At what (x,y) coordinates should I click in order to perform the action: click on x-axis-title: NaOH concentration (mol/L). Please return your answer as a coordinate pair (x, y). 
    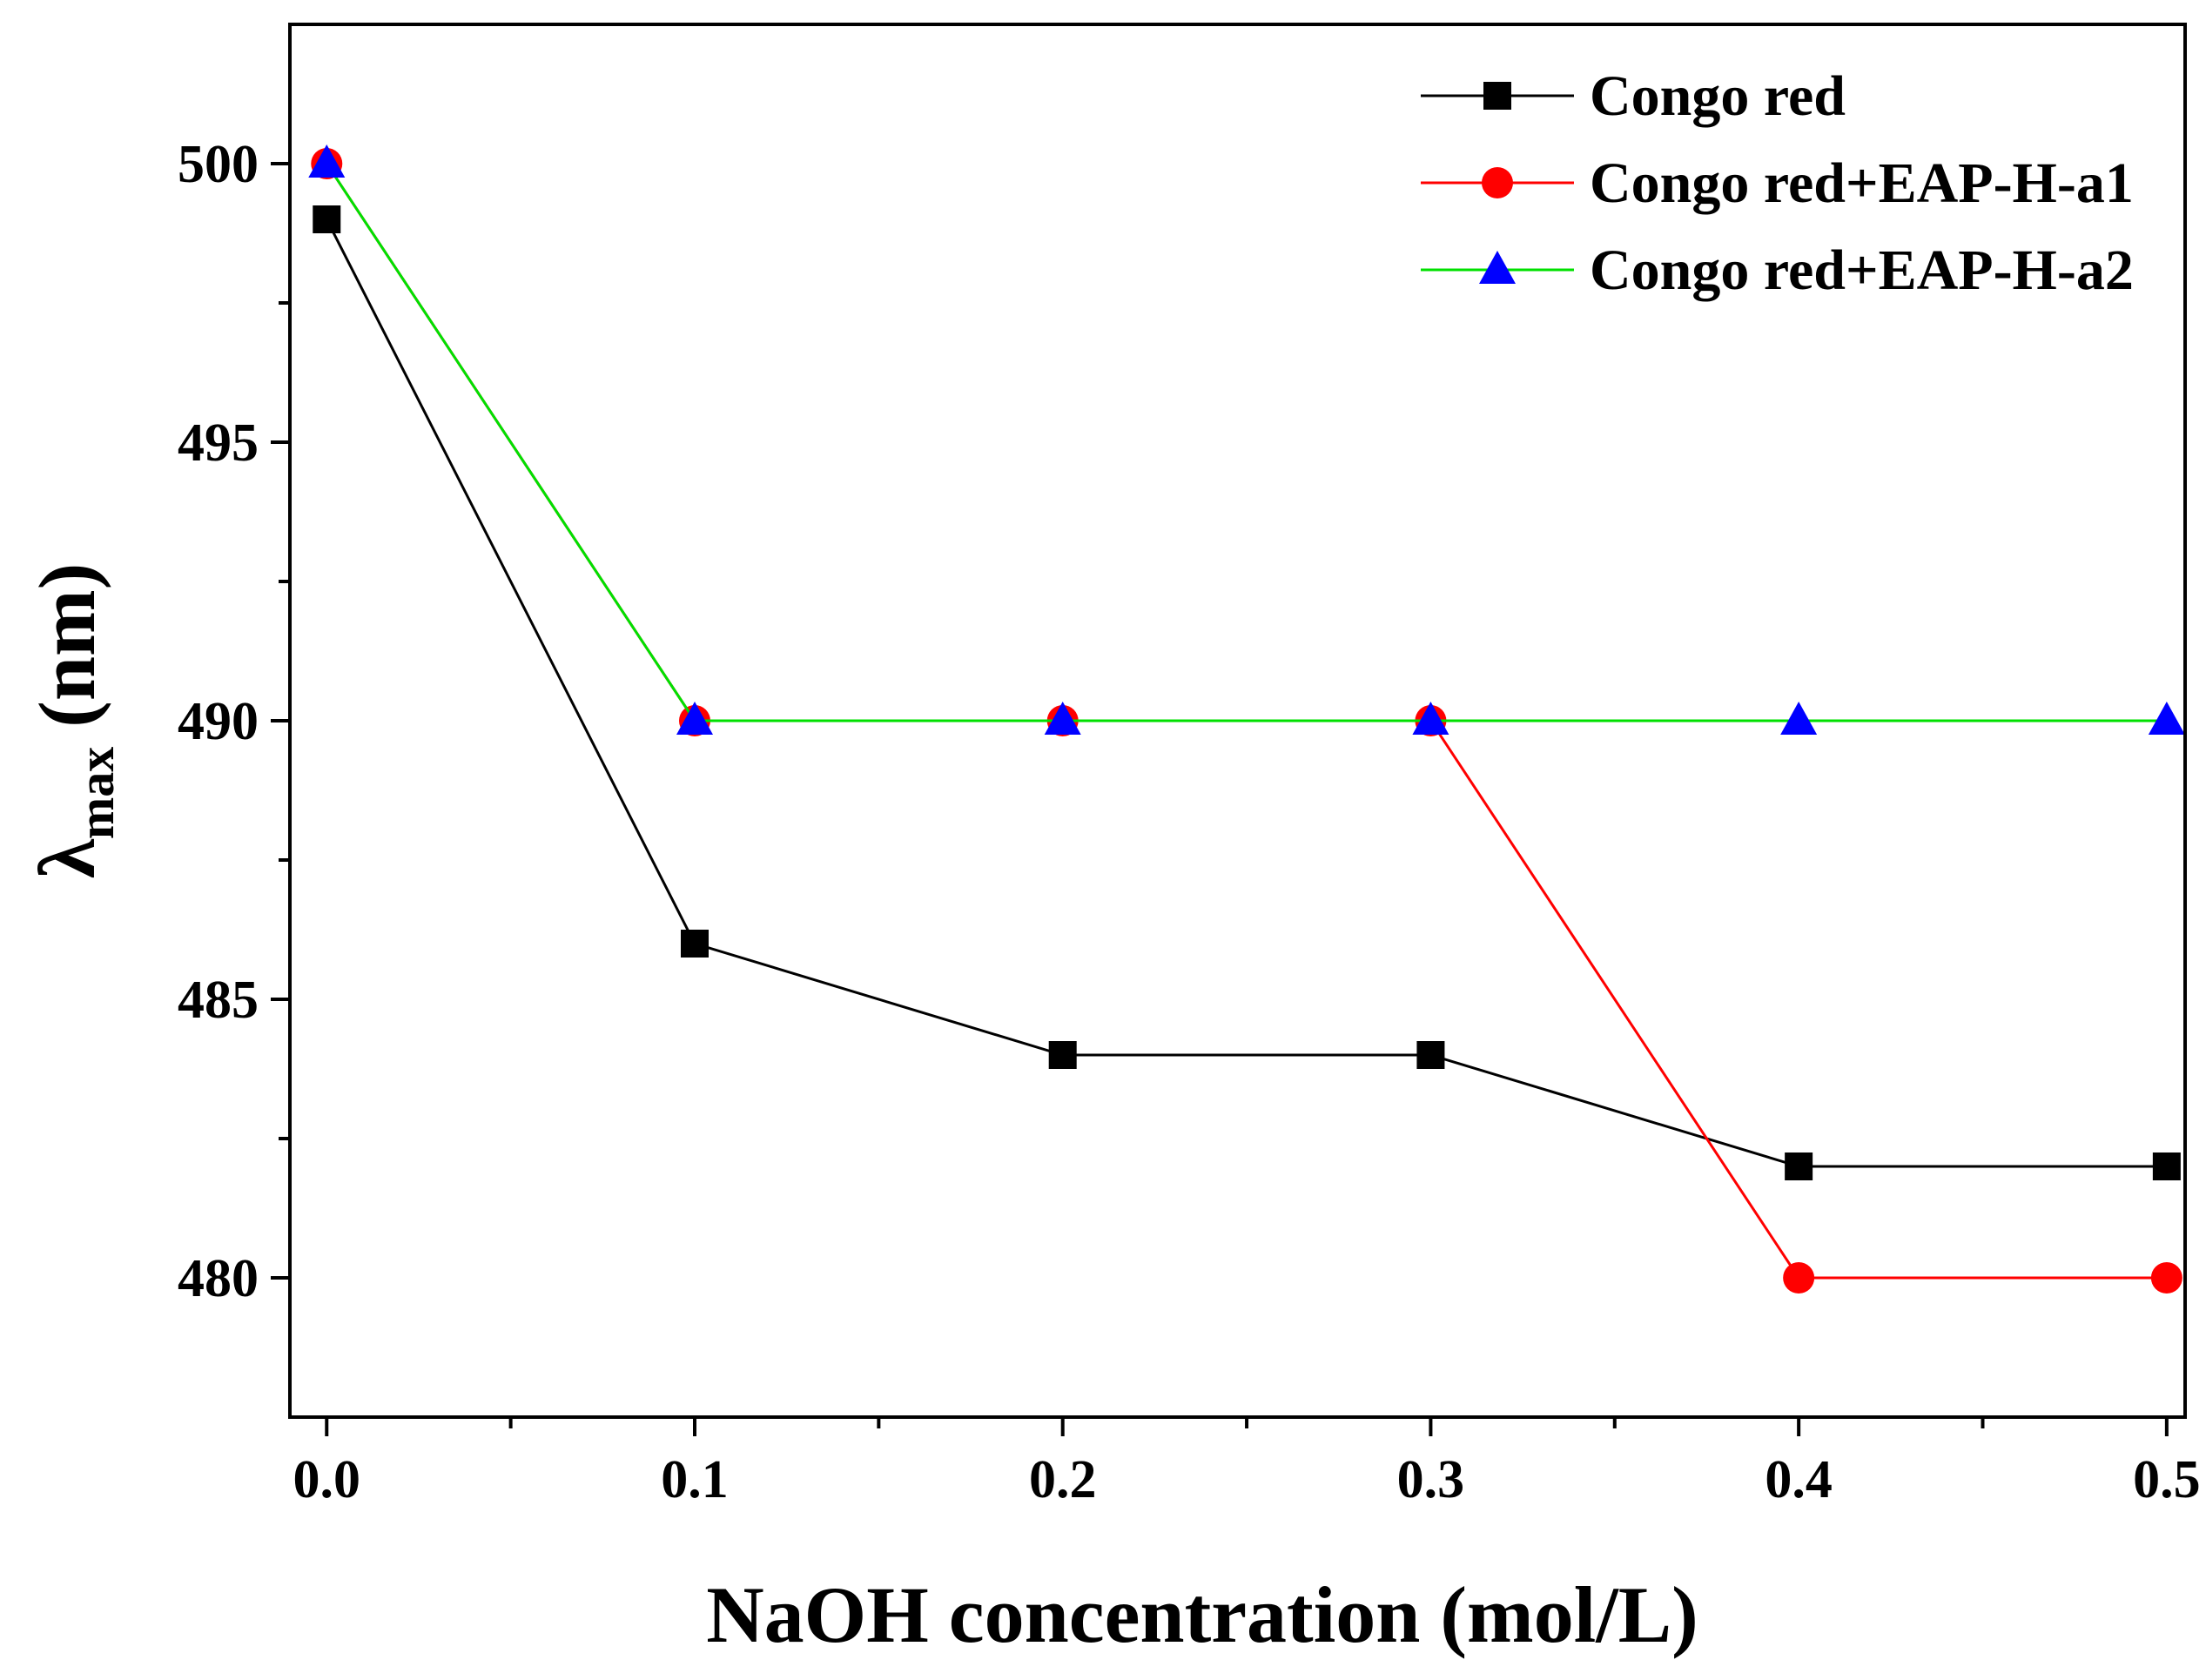
    Looking at the image, I should click on (1202, 1614).